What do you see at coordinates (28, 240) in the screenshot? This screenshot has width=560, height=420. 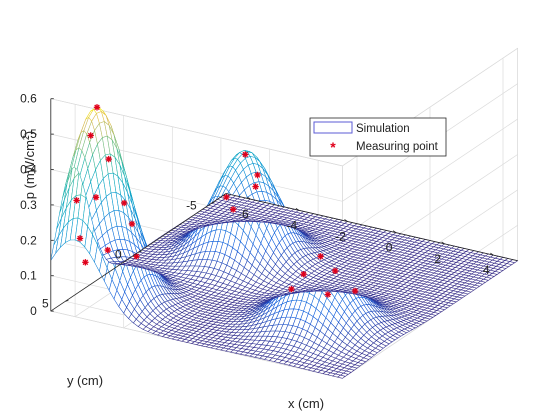 I see `z-tick-label: 0.2` at bounding box center [28, 240].